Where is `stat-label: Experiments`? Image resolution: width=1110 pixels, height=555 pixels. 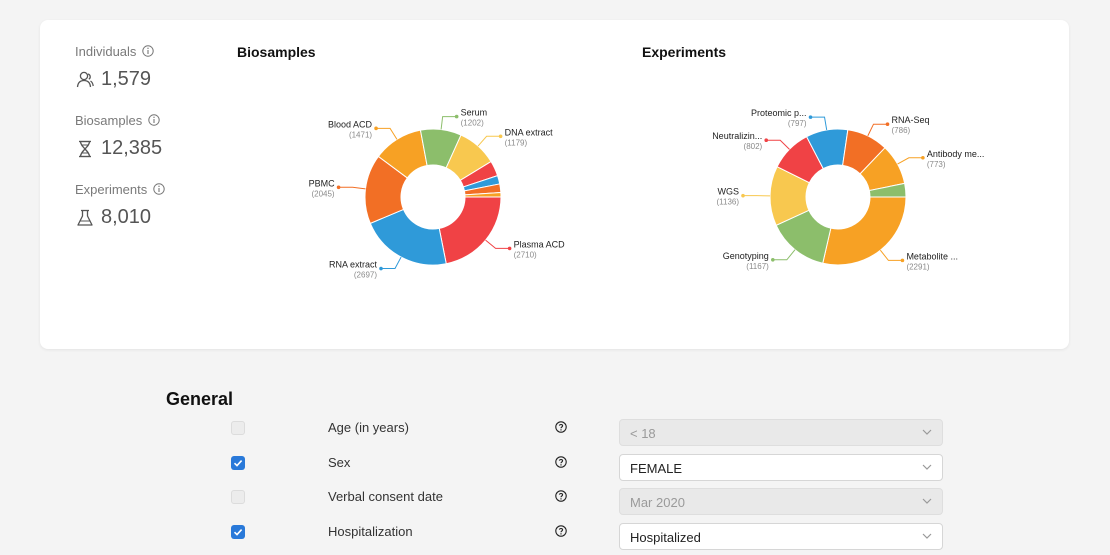 stat-label: Experiments is located at coordinates (111, 189).